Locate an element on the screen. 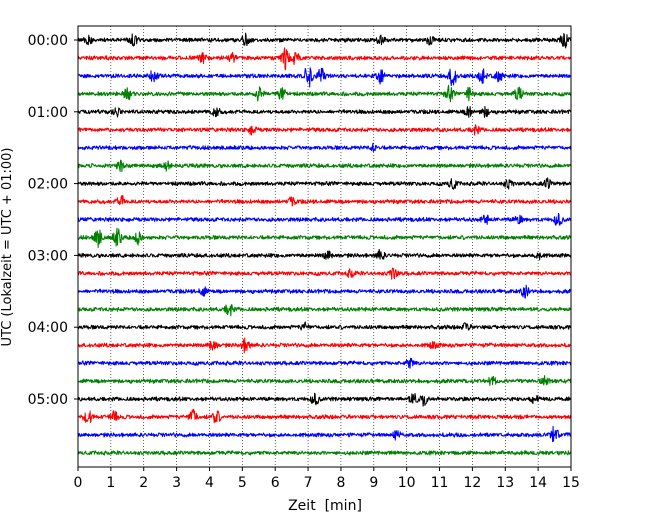 Image resolution: width=650 pixels, height=520 pixels. y-axis-label: UTC (Lokalzeit = UTC + 01:00) is located at coordinates (7, 247).